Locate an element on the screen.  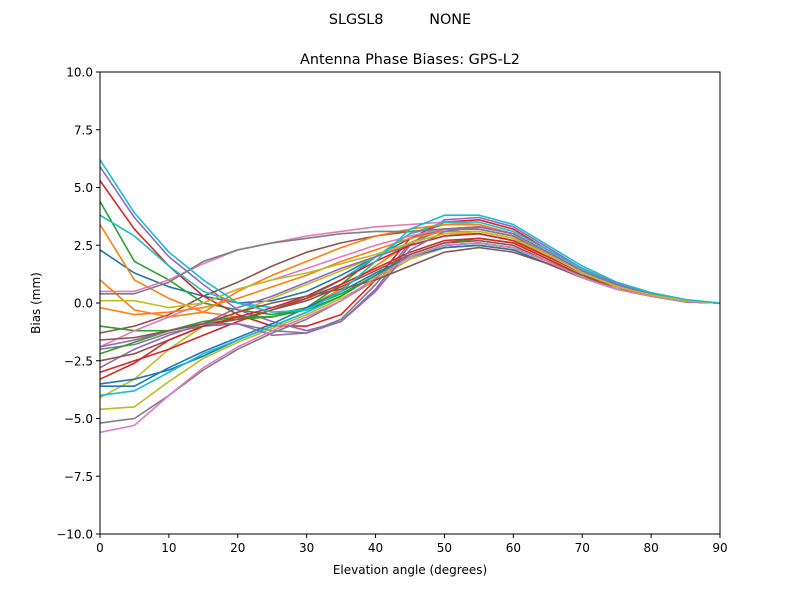
chart-title: Antenna Phase Biases: GPS-L2 is located at coordinates (410, 60).